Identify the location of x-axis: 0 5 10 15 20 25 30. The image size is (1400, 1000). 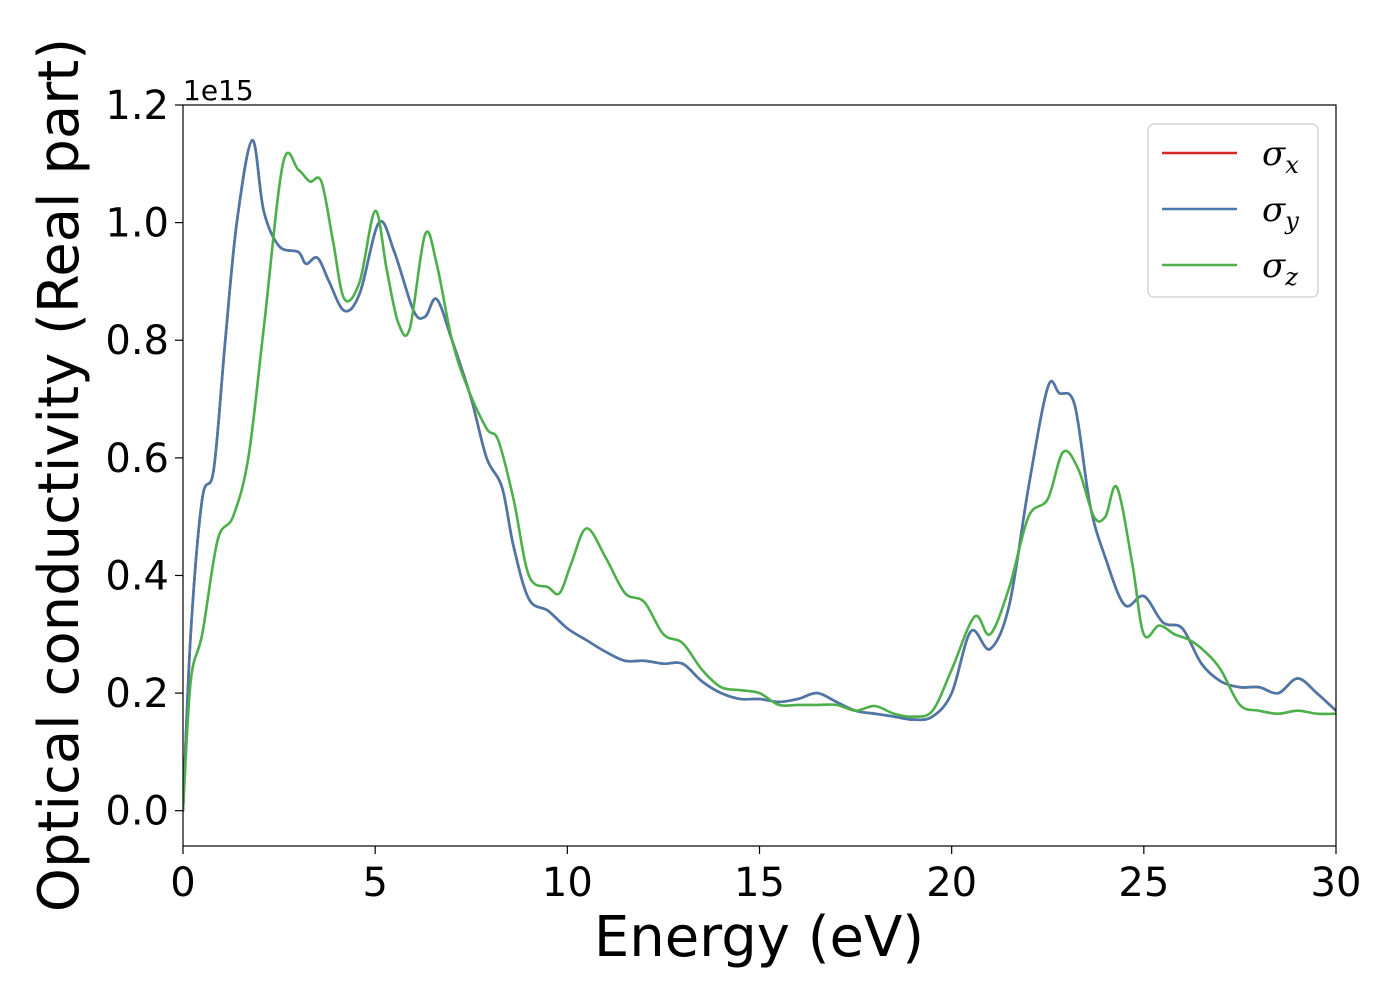
(765, 876).